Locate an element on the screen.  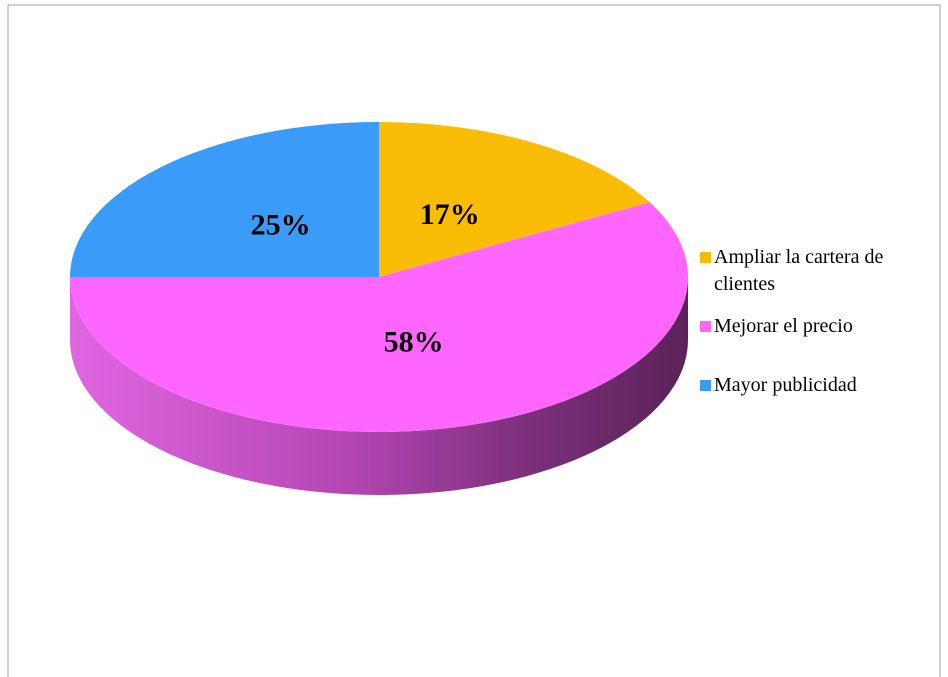
legend-label: Ampliar la cartera de clientes is located at coordinates (799, 270).